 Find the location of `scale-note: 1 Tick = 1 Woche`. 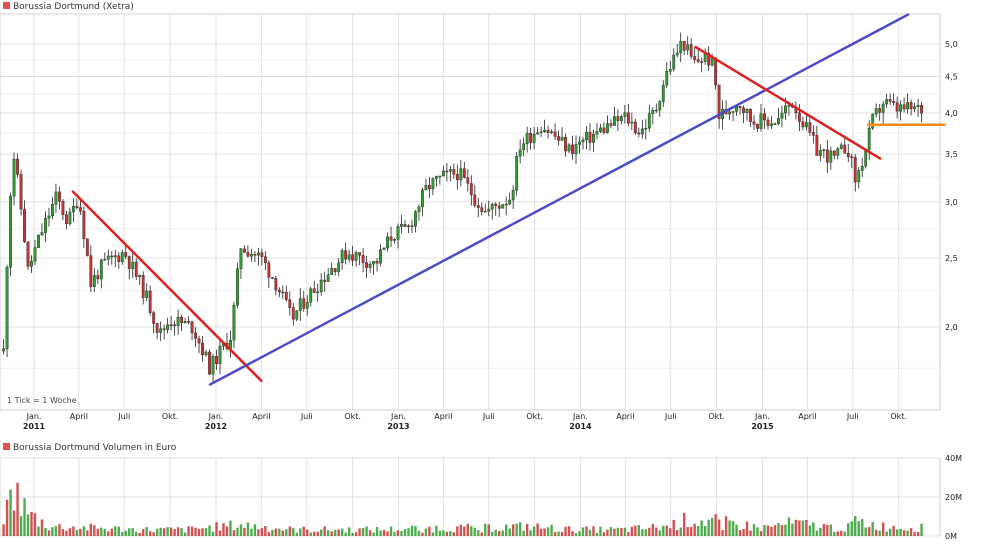

scale-note: 1 Tick = 1 Woche is located at coordinates (42, 400).